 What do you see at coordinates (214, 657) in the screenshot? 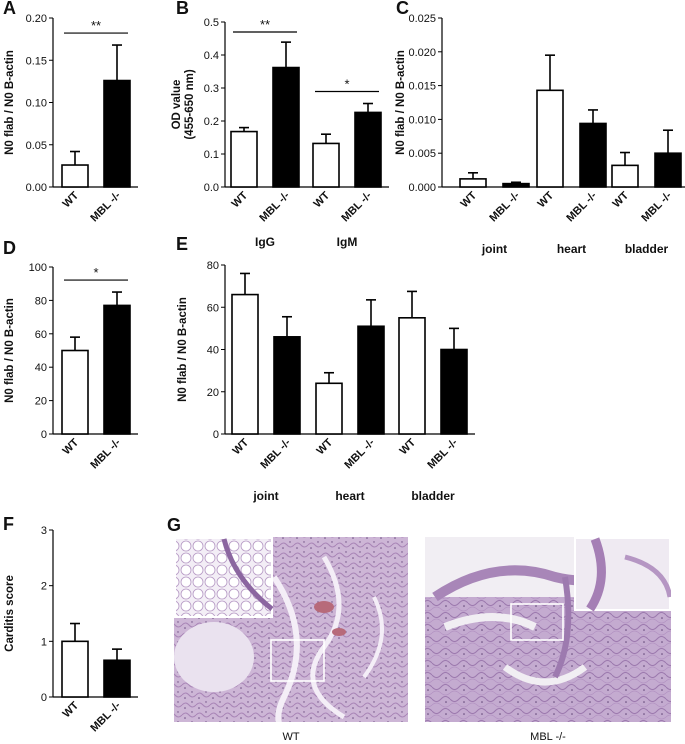
I see `tissue-lumen` at bounding box center [214, 657].